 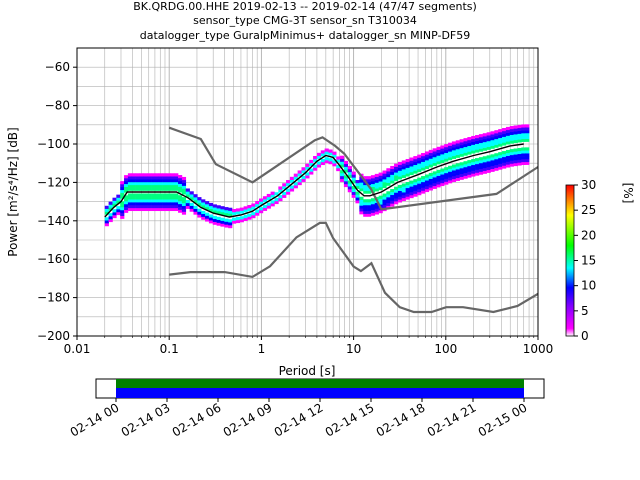 What do you see at coordinates (401, 419) in the screenshot?
I see `timeline-tick-label: 02-14 18` at bounding box center [401, 419].